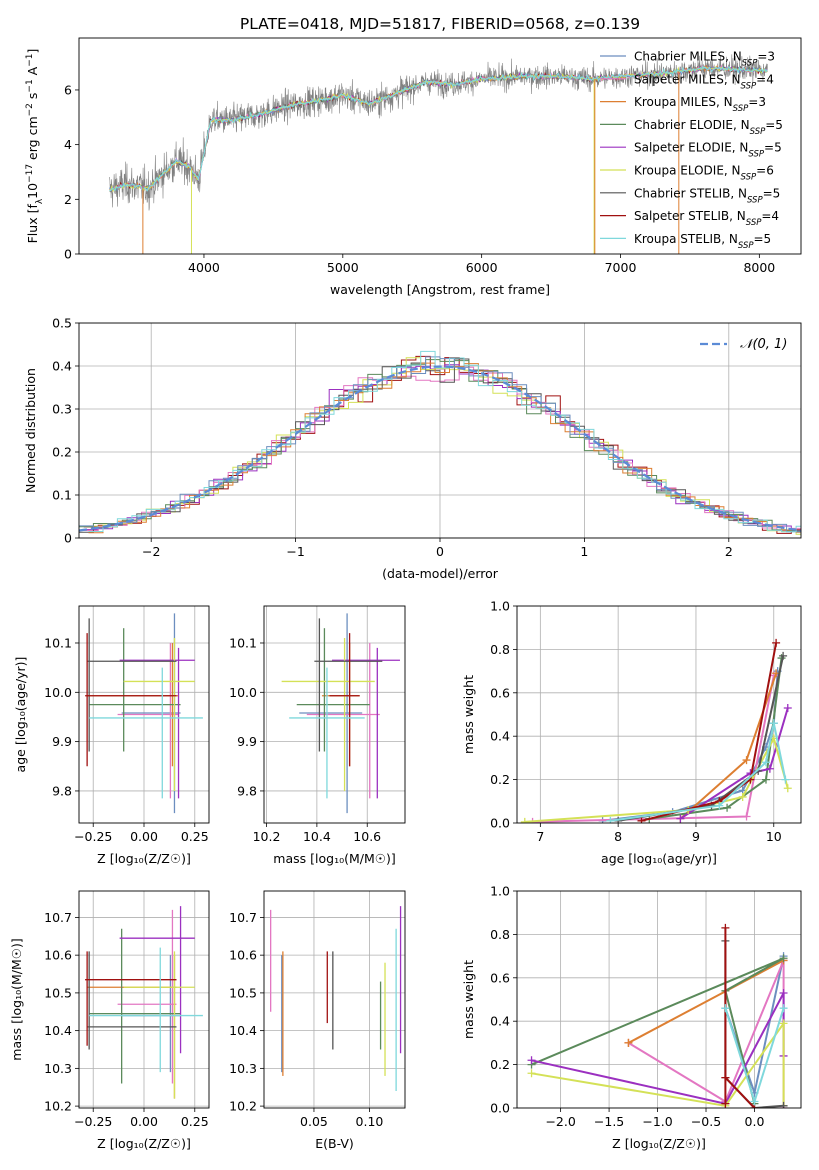 The height and width of the screenshot is (1170, 819). Describe the element at coordinates (729, 551) in the screenshot. I see `x-tick-label: 2` at that location.